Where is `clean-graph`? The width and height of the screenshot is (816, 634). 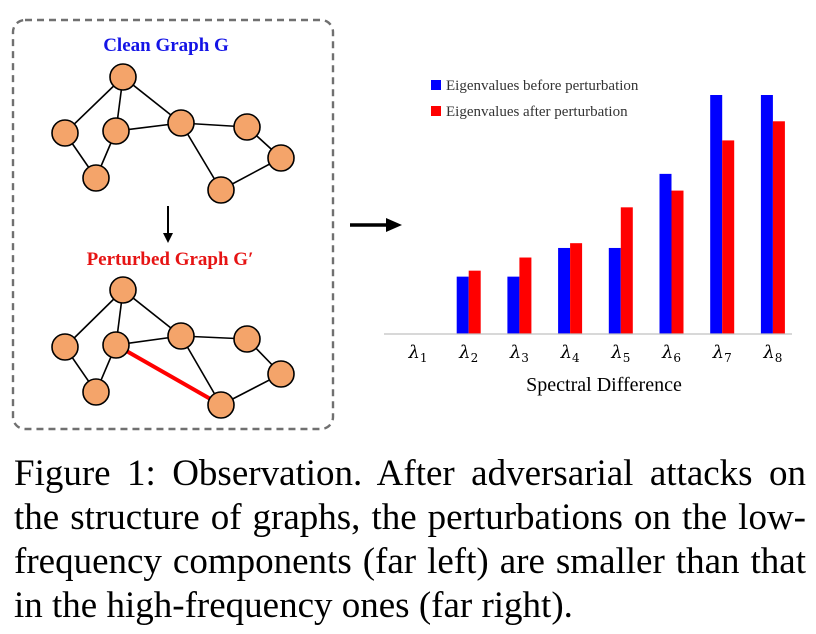
clean-graph is located at coordinates (173, 133).